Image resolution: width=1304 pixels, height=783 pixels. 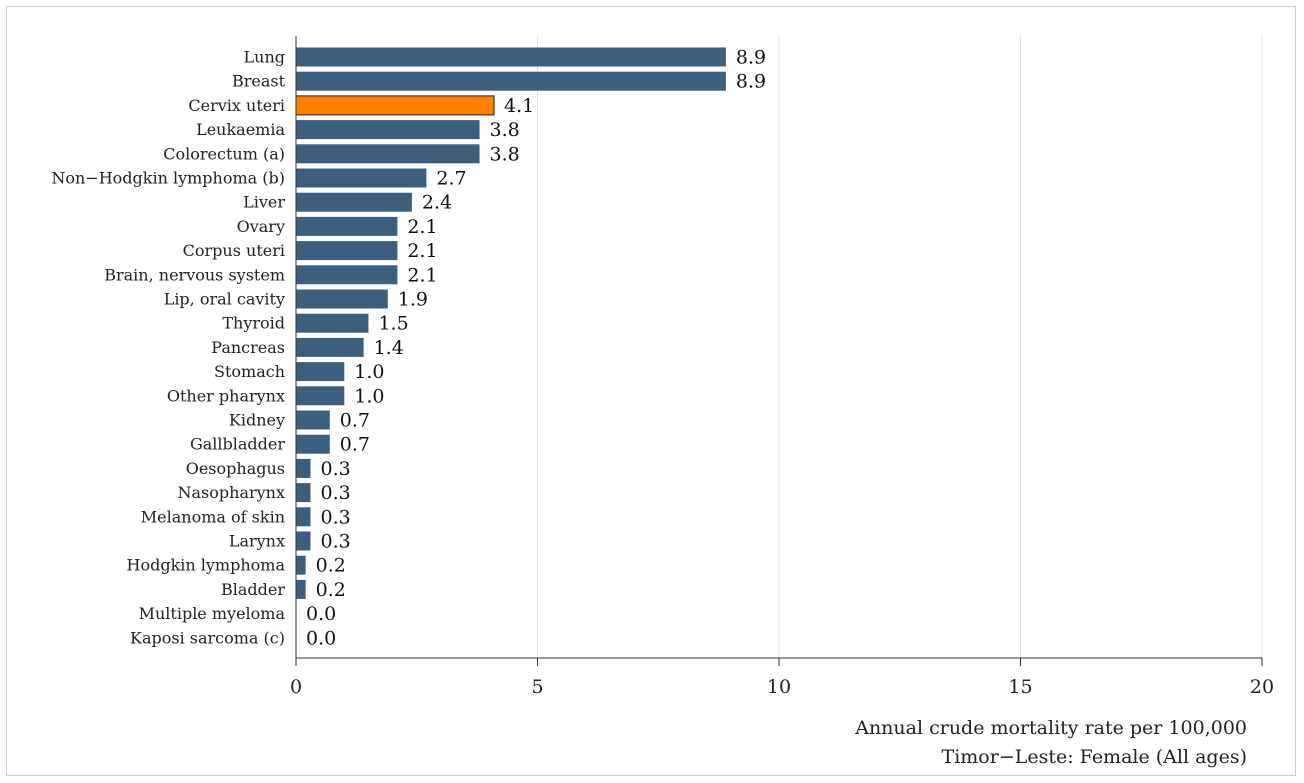 I want to click on category-label: Oesophagus, so click(x=235, y=468).